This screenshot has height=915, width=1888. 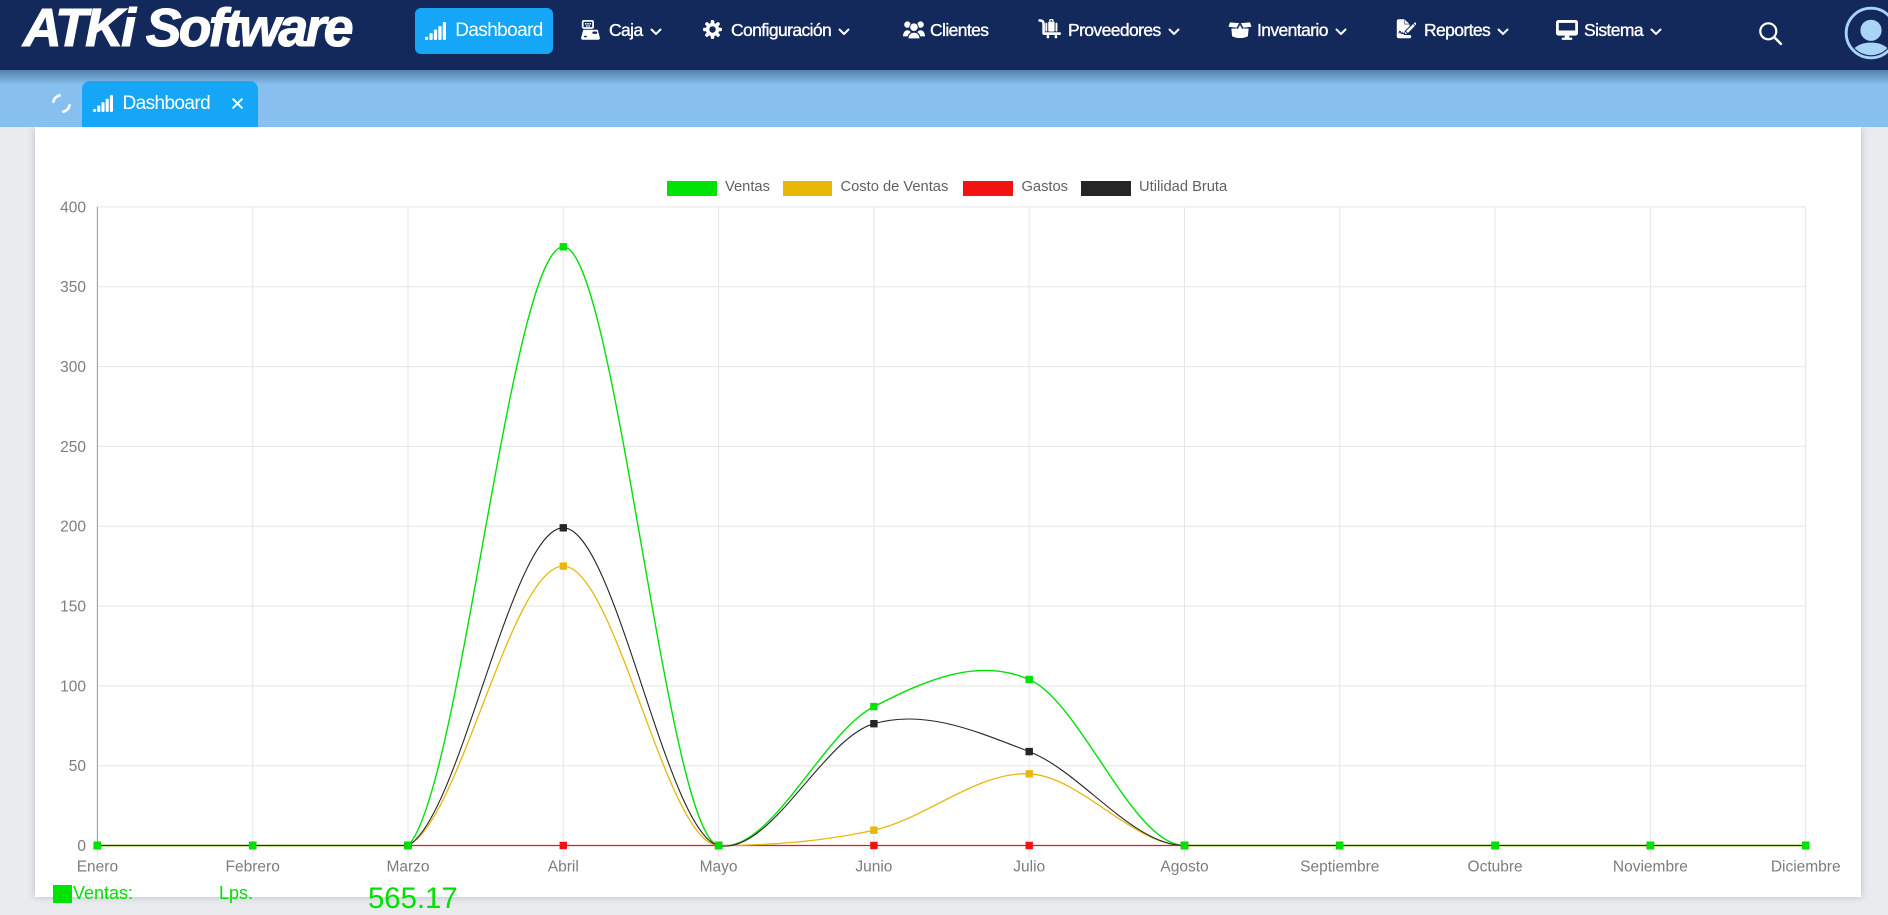 I want to click on svg-text: 150, so click(x=73, y=607).